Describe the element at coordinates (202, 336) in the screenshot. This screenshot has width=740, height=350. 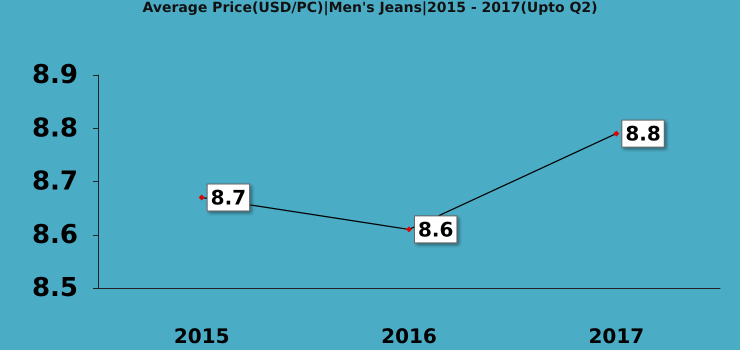
I see `x-tick-label: 2015` at that location.